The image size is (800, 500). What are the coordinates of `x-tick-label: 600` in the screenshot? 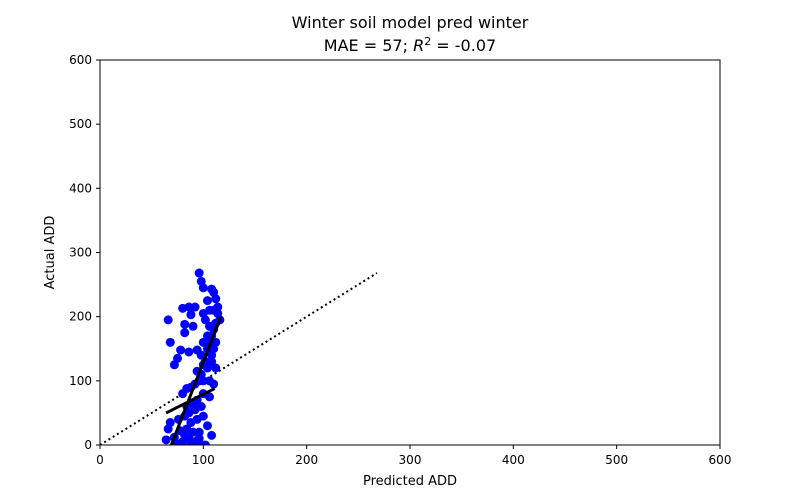 It's located at (720, 460).